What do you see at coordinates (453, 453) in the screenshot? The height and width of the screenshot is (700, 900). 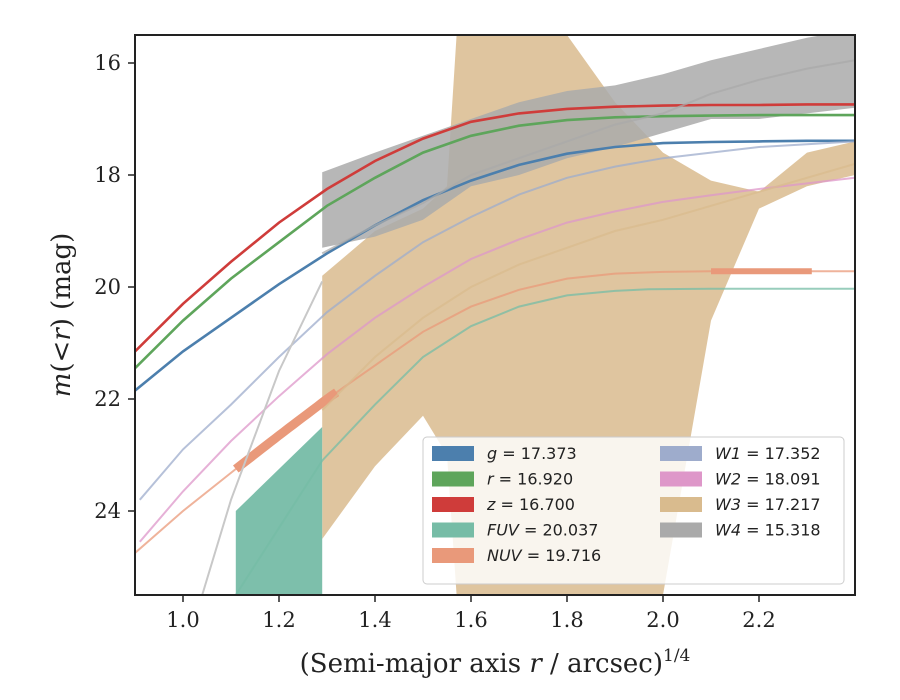 I see `legend-swatch-g` at bounding box center [453, 453].